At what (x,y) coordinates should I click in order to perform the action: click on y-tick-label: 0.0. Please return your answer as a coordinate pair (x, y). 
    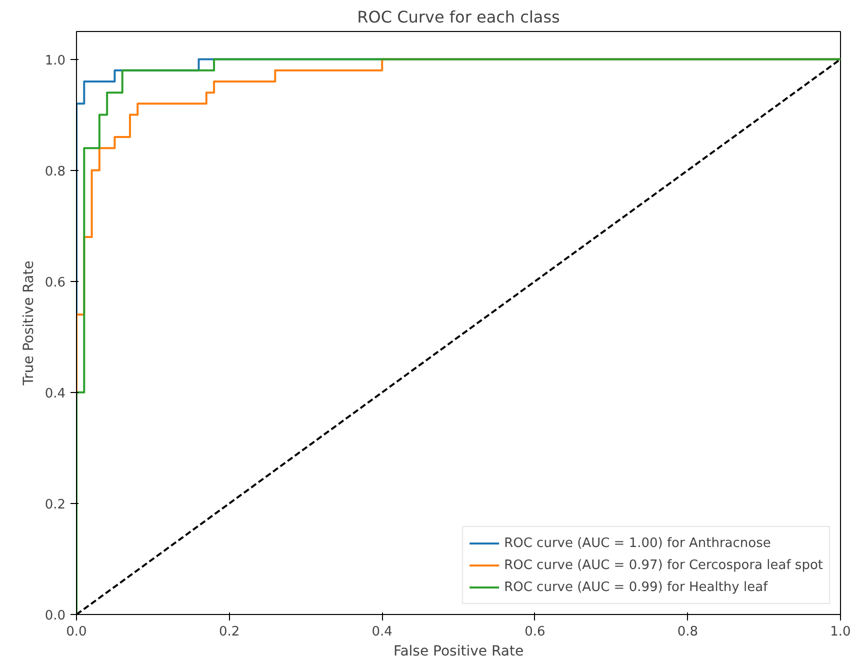
    Looking at the image, I should click on (55, 616).